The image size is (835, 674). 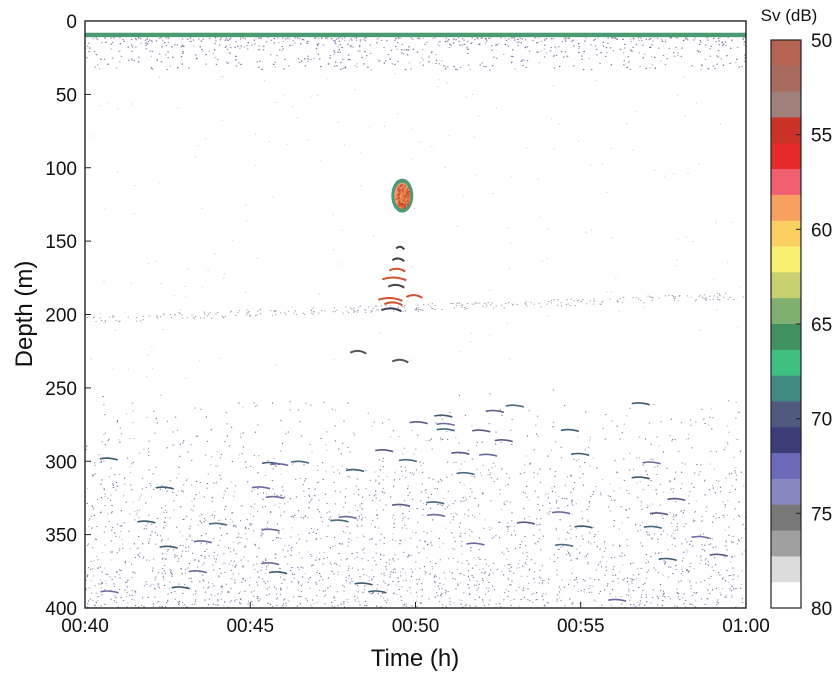 What do you see at coordinates (61, 462) in the screenshot?
I see `y-tick-label: 300` at bounding box center [61, 462].